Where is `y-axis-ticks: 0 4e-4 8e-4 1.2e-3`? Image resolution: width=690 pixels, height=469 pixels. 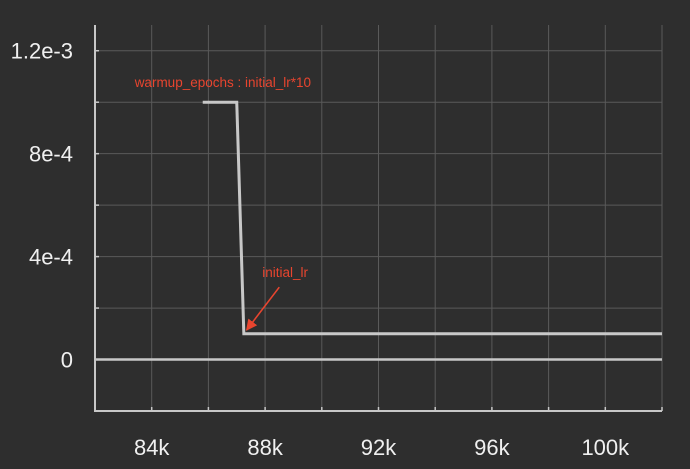
y-axis-ticks: 0 4e-4 8e-4 1.2e-3 is located at coordinates (42, 206).